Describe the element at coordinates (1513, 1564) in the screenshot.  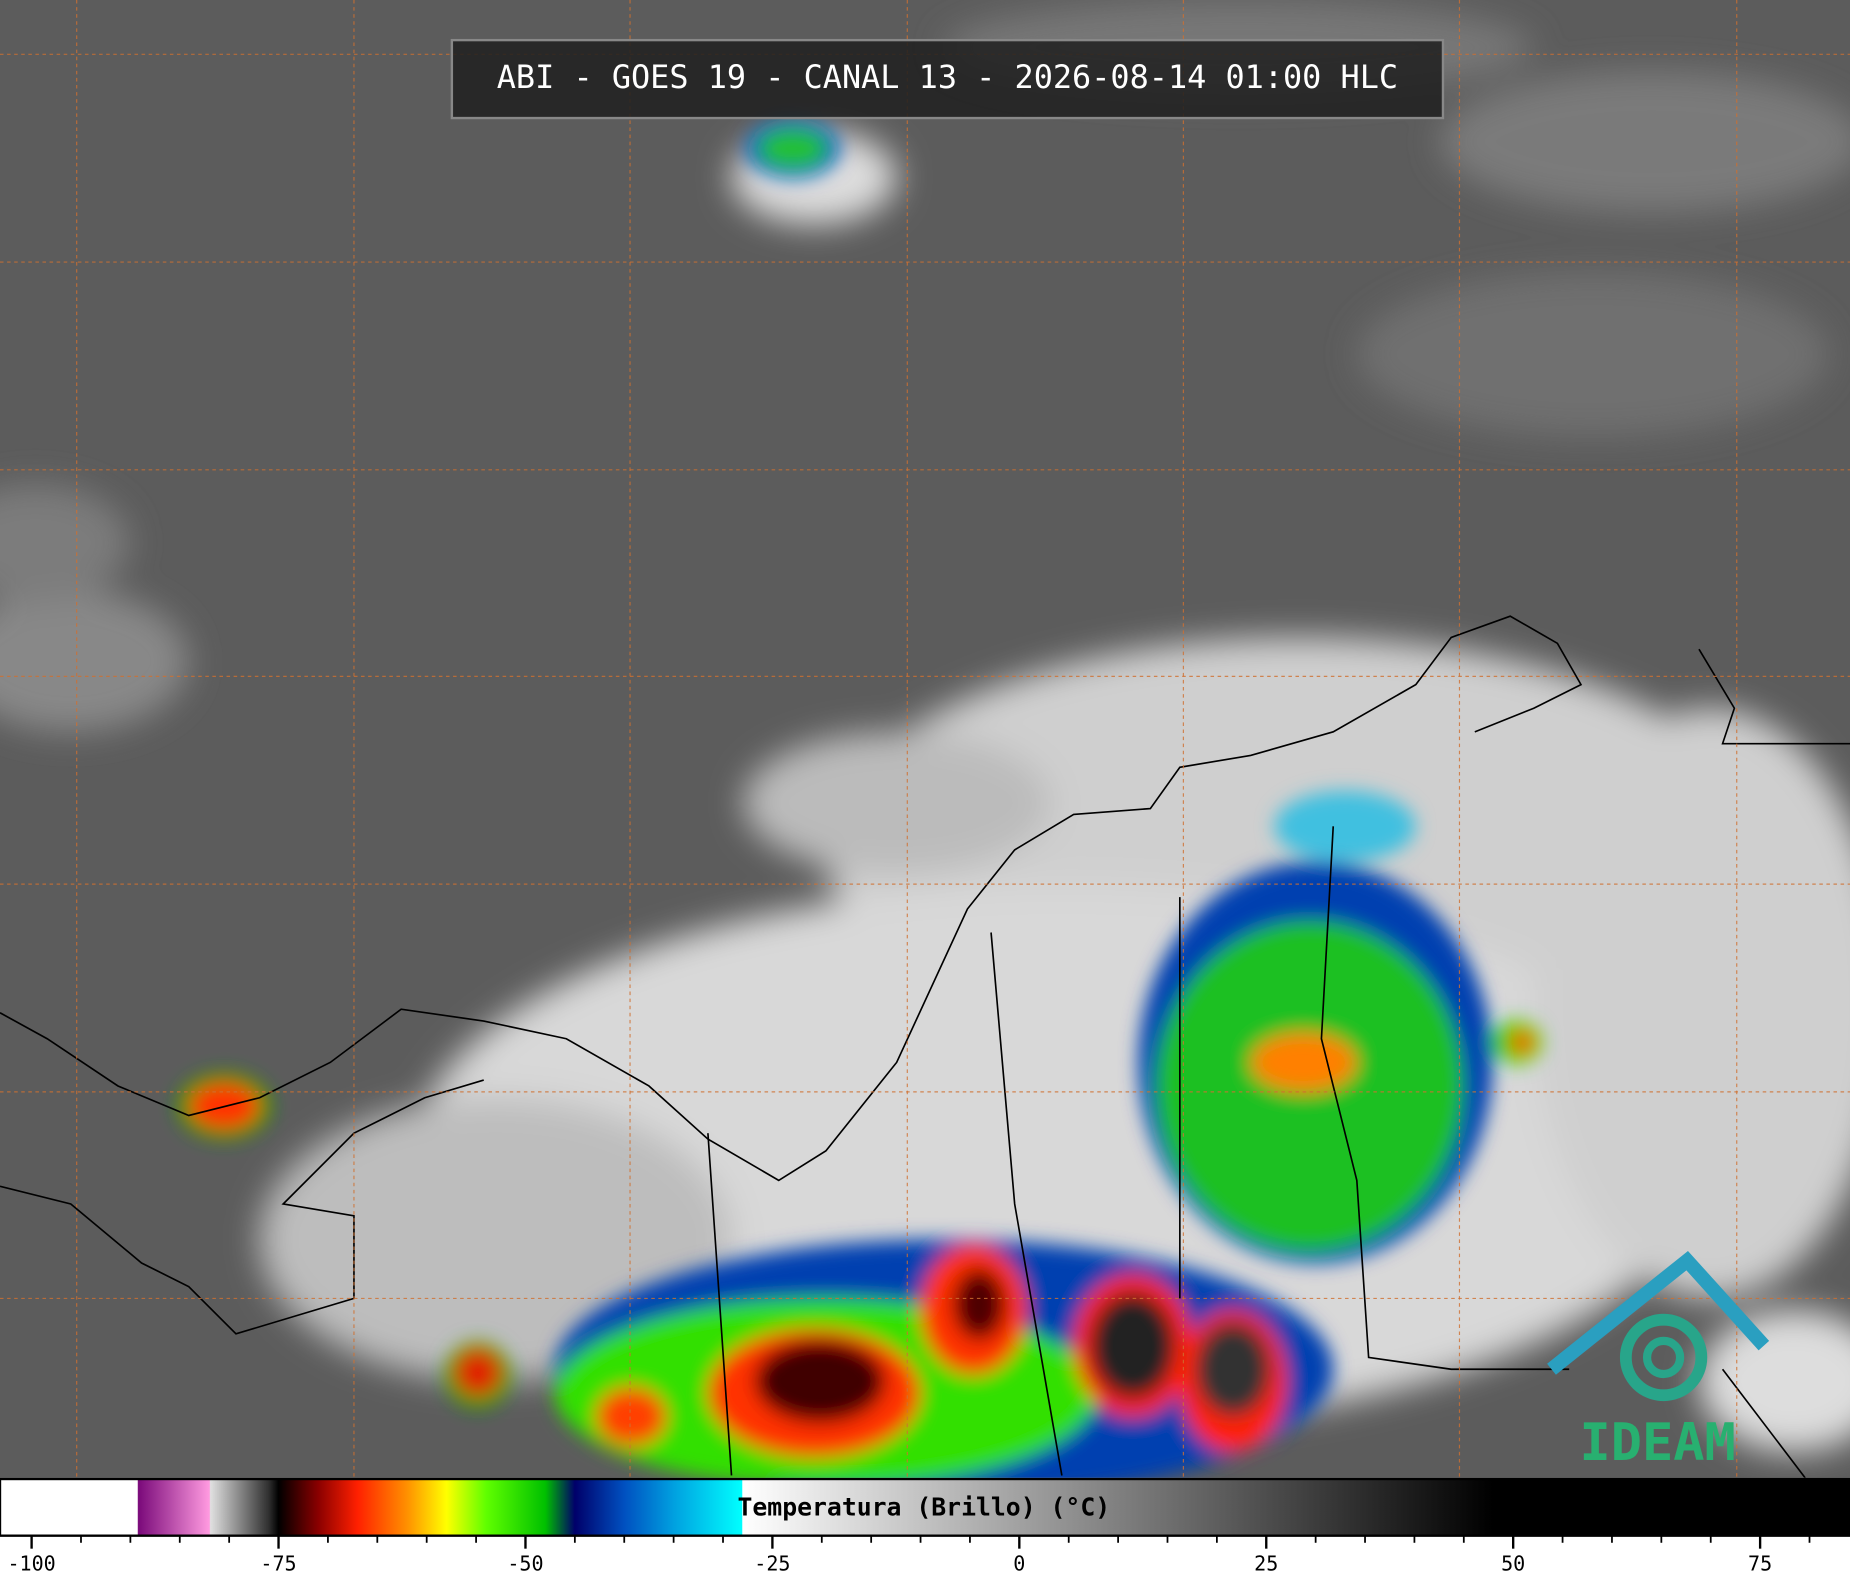
I see `tick-label: 50` at that location.